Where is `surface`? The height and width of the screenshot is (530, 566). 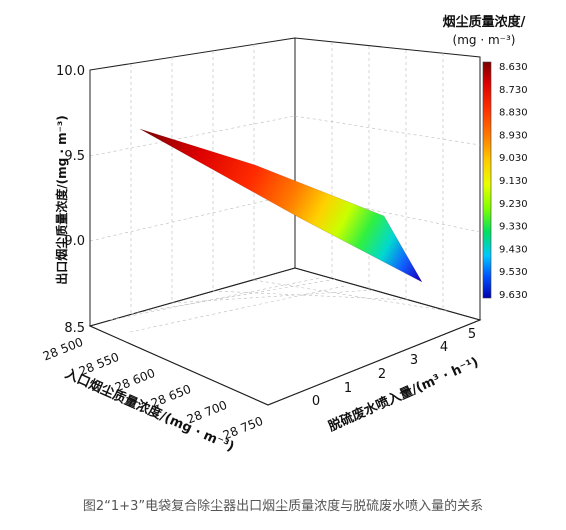 surface is located at coordinates (281, 205).